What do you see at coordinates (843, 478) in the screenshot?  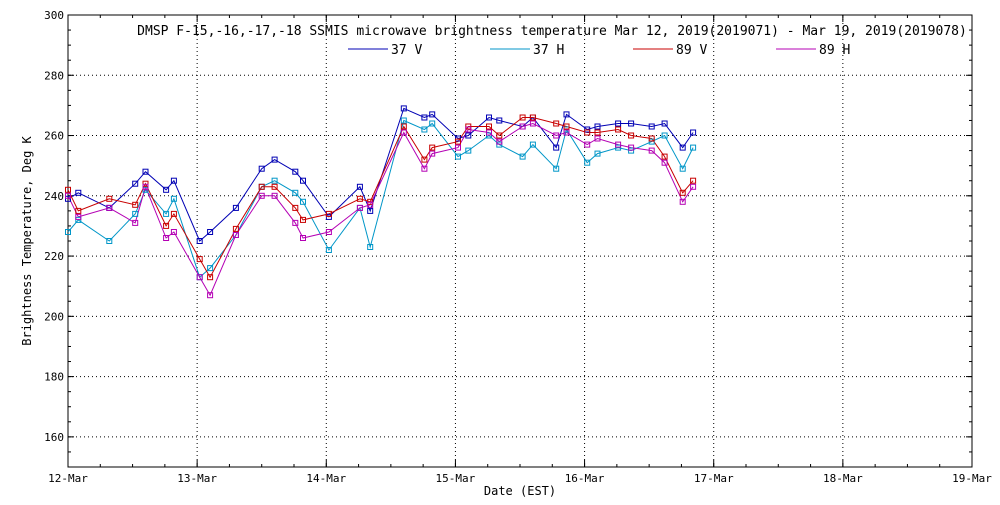 I see `x-tick-label: 18-Mar` at bounding box center [843, 478].